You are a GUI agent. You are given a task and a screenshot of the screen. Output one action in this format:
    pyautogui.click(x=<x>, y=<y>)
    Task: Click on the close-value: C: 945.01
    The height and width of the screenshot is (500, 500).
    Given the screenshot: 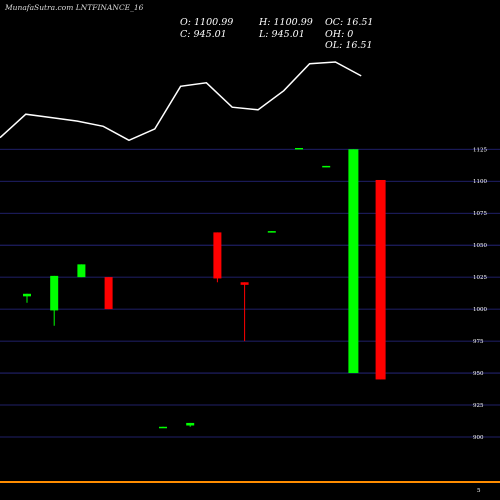 What is the action you would take?
    pyautogui.click(x=203, y=34)
    